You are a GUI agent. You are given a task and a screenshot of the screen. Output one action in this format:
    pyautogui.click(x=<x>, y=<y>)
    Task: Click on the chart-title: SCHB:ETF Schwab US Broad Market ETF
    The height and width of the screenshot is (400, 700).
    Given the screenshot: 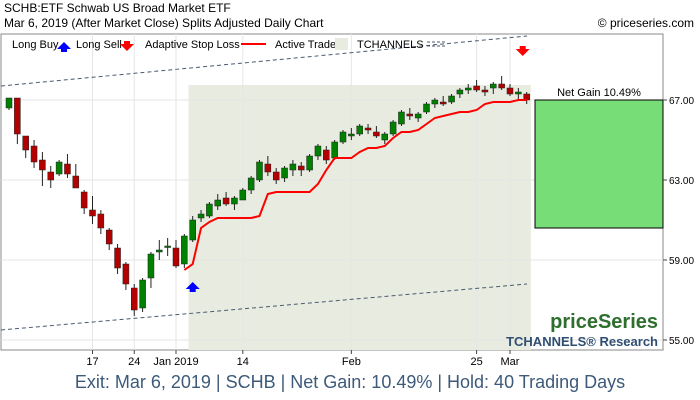 What is the action you would take?
    pyautogui.click(x=117, y=8)
    